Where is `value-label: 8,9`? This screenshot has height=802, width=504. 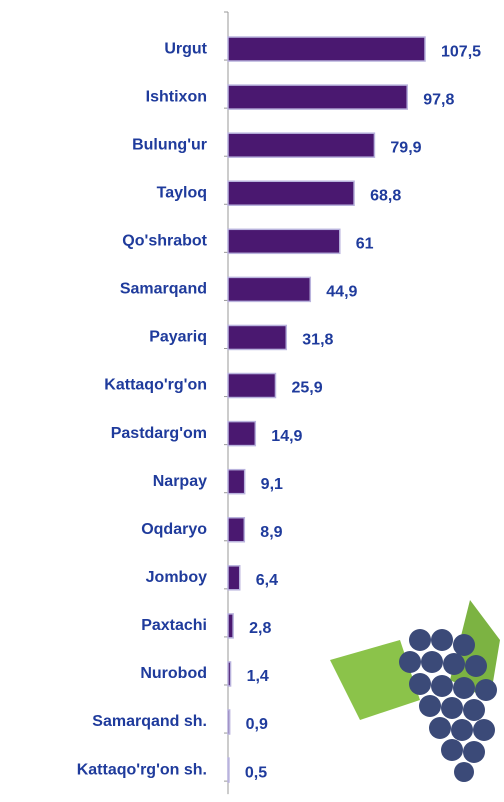
value-label: 8,9 is located at coordinates (271, 532).